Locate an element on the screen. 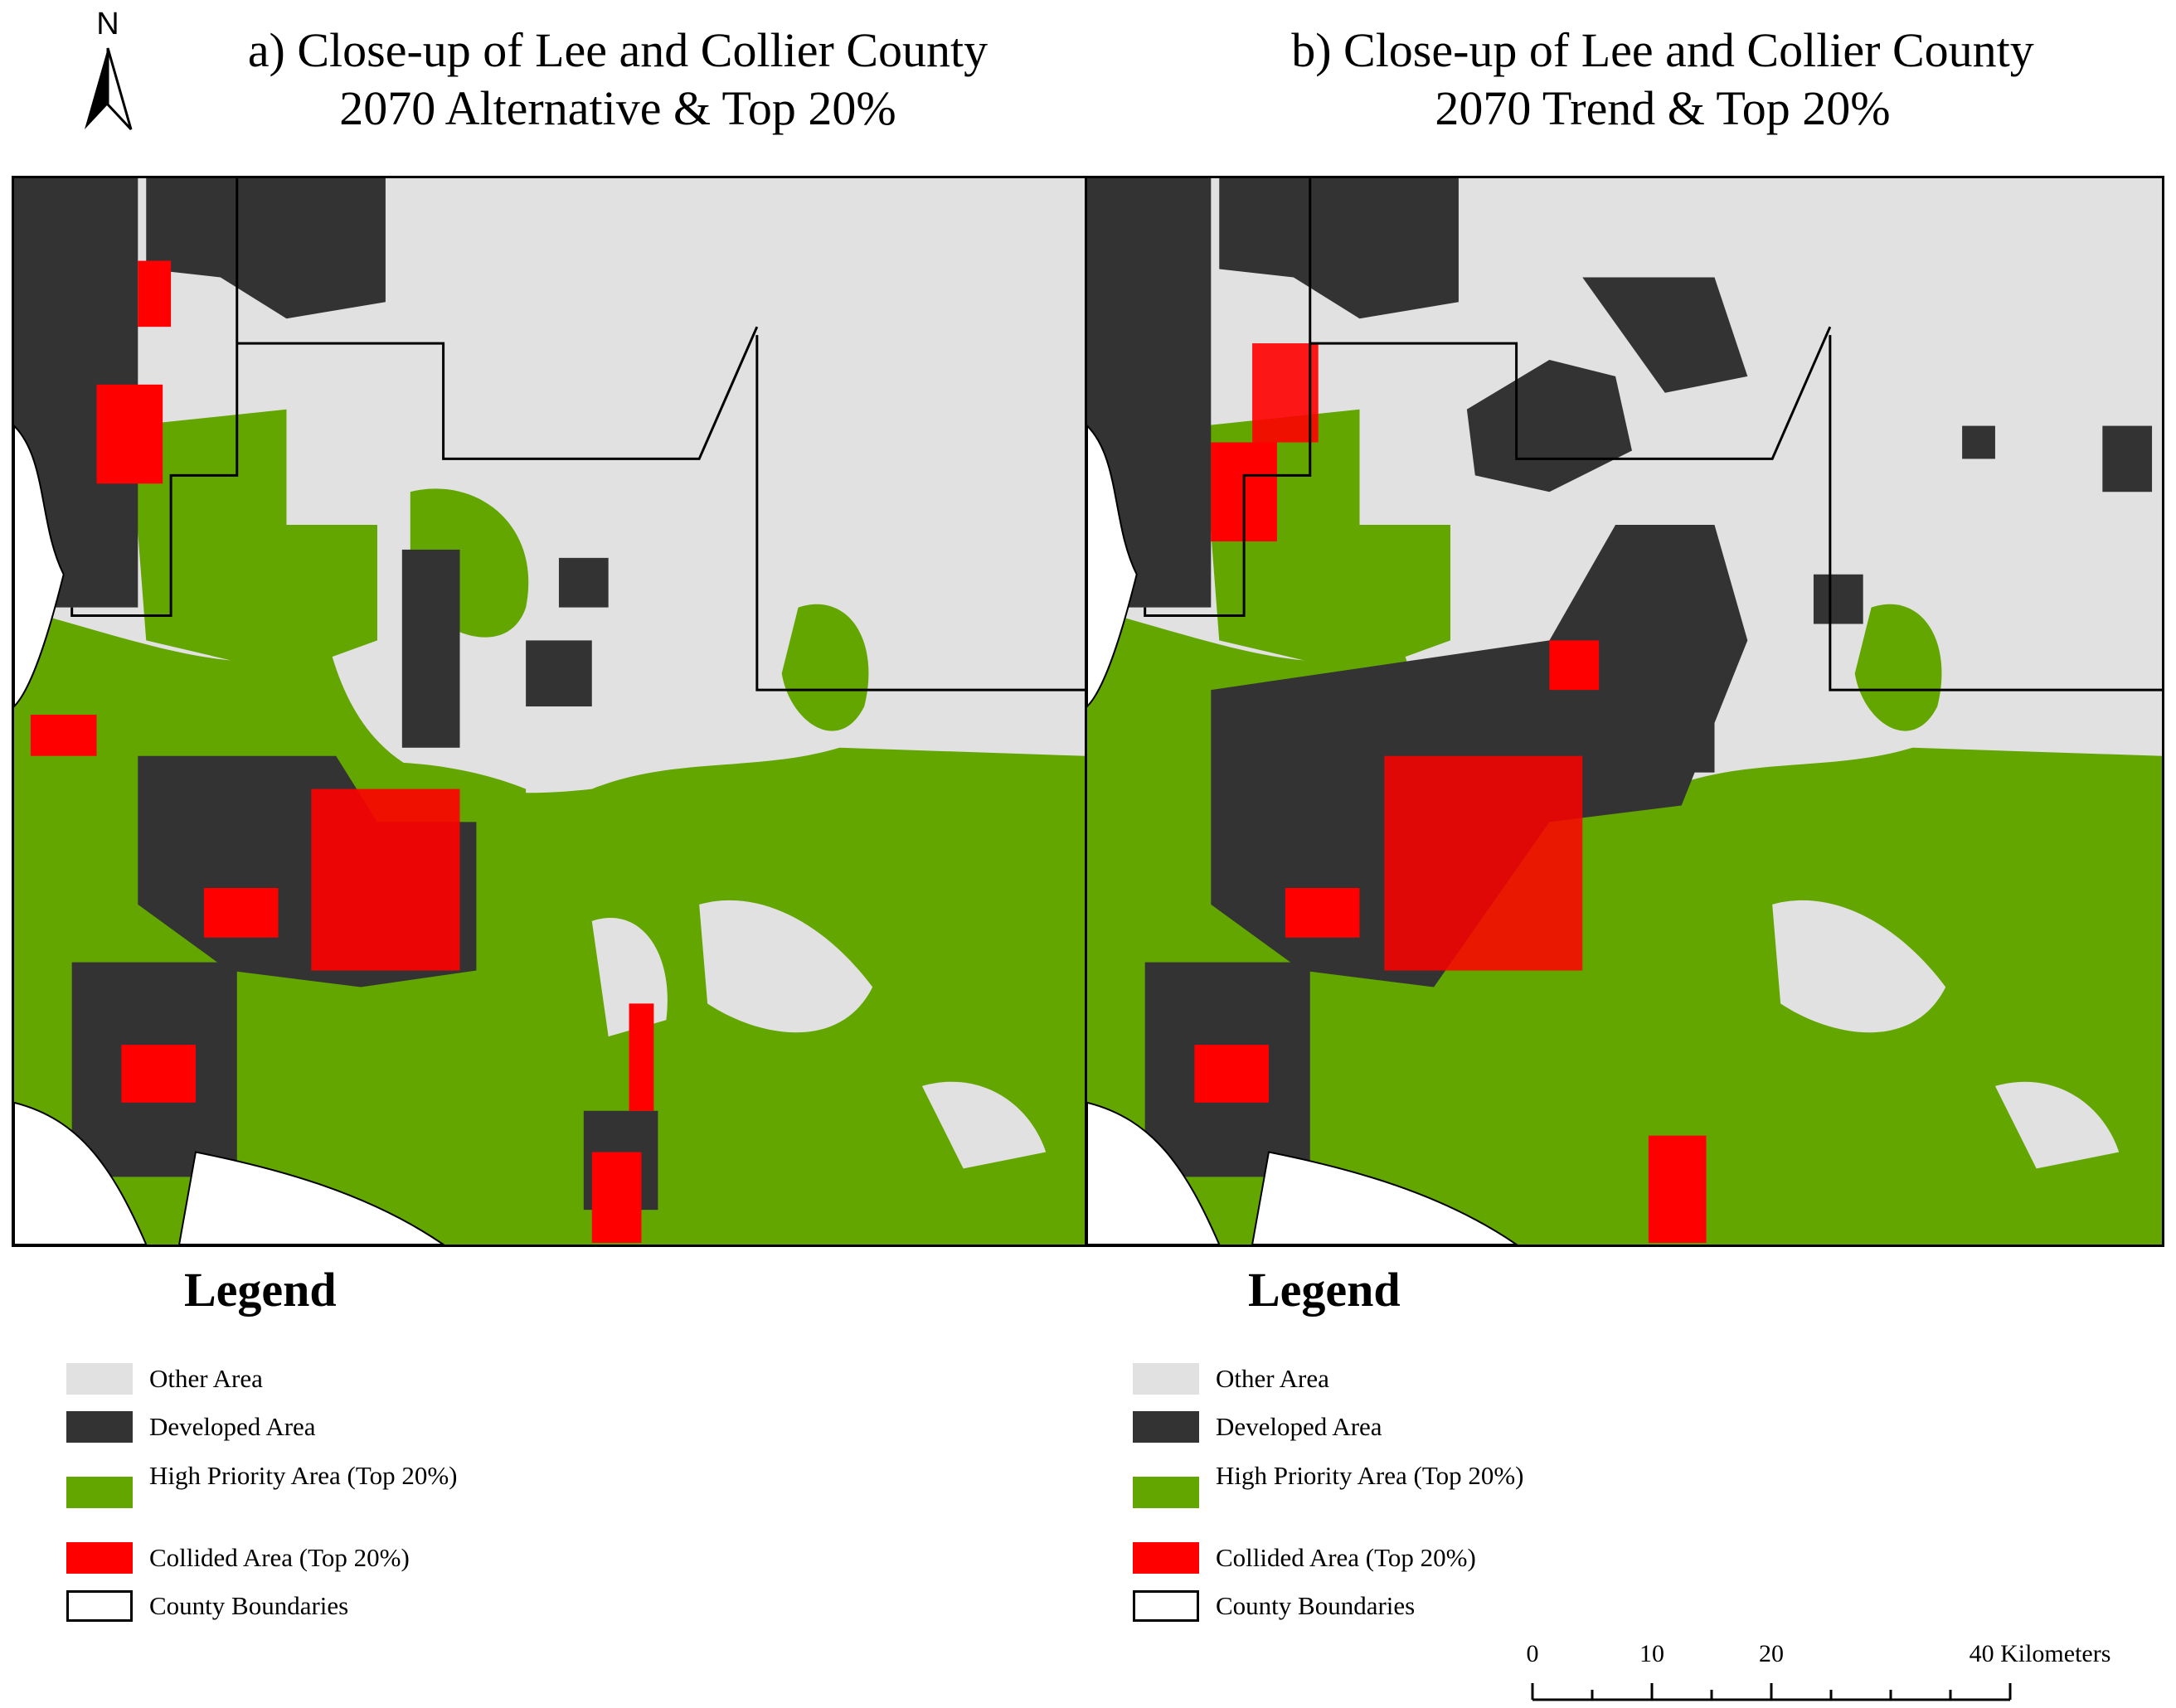 The width and height of the screenshot is (2176, 1708). north-arrow-icon is located at coordinates (109, 89).